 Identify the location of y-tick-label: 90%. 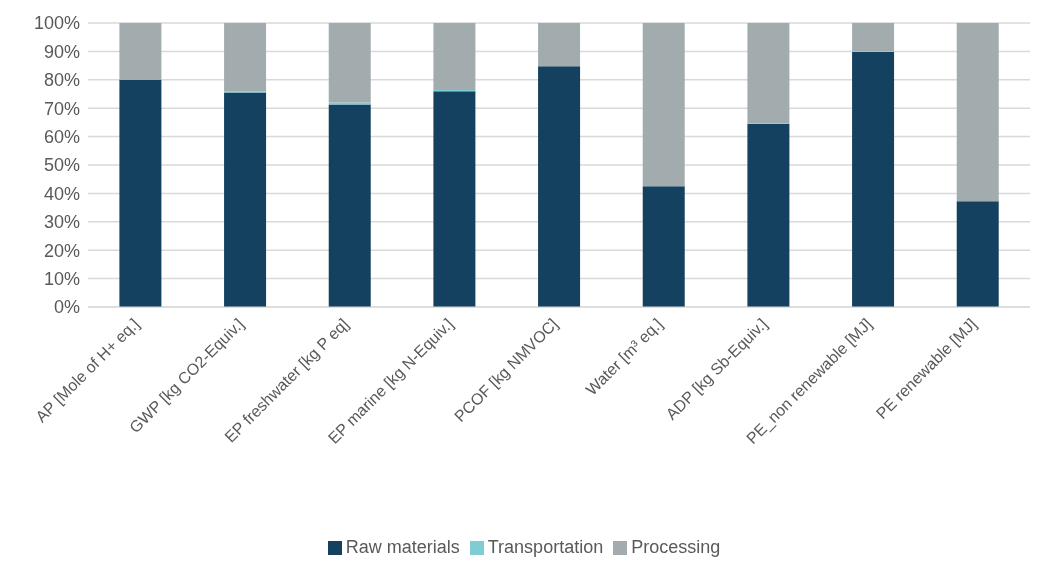
(61, 51).